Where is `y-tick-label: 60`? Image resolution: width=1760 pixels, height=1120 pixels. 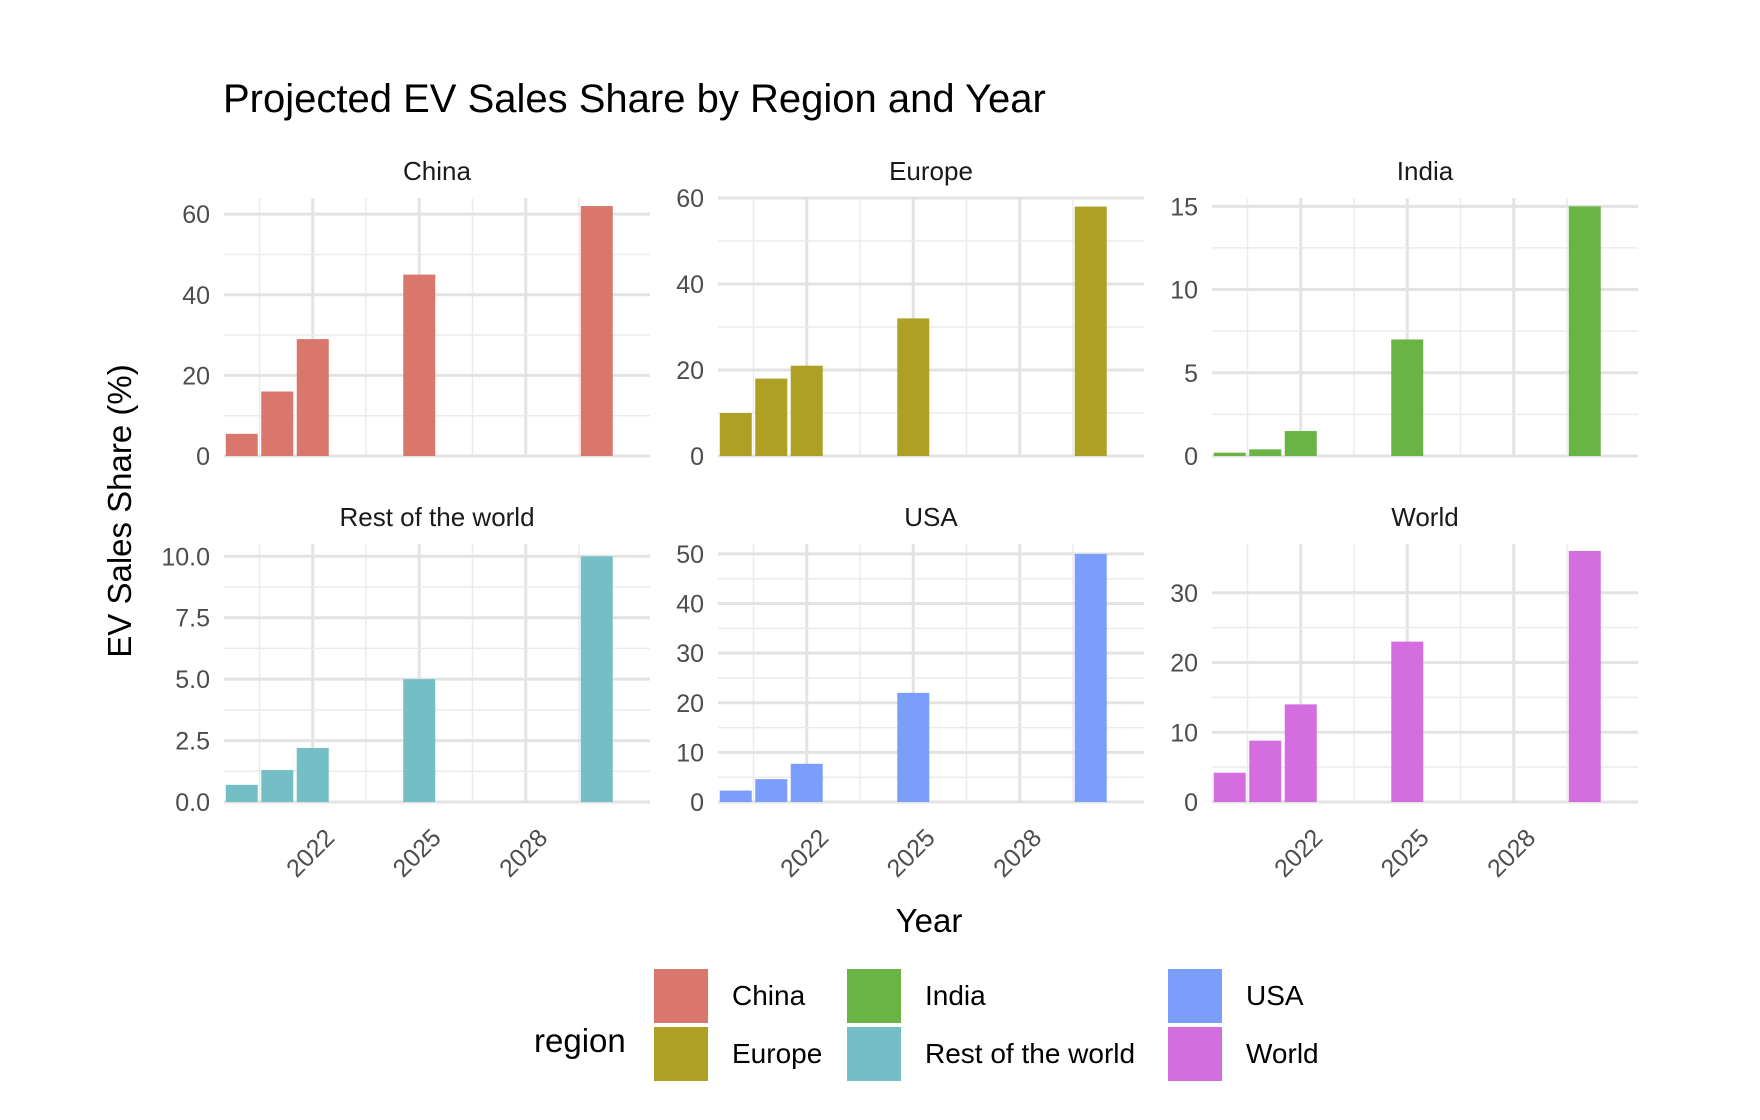
y-tick-label: 60 is located at coordinates (196, 215).